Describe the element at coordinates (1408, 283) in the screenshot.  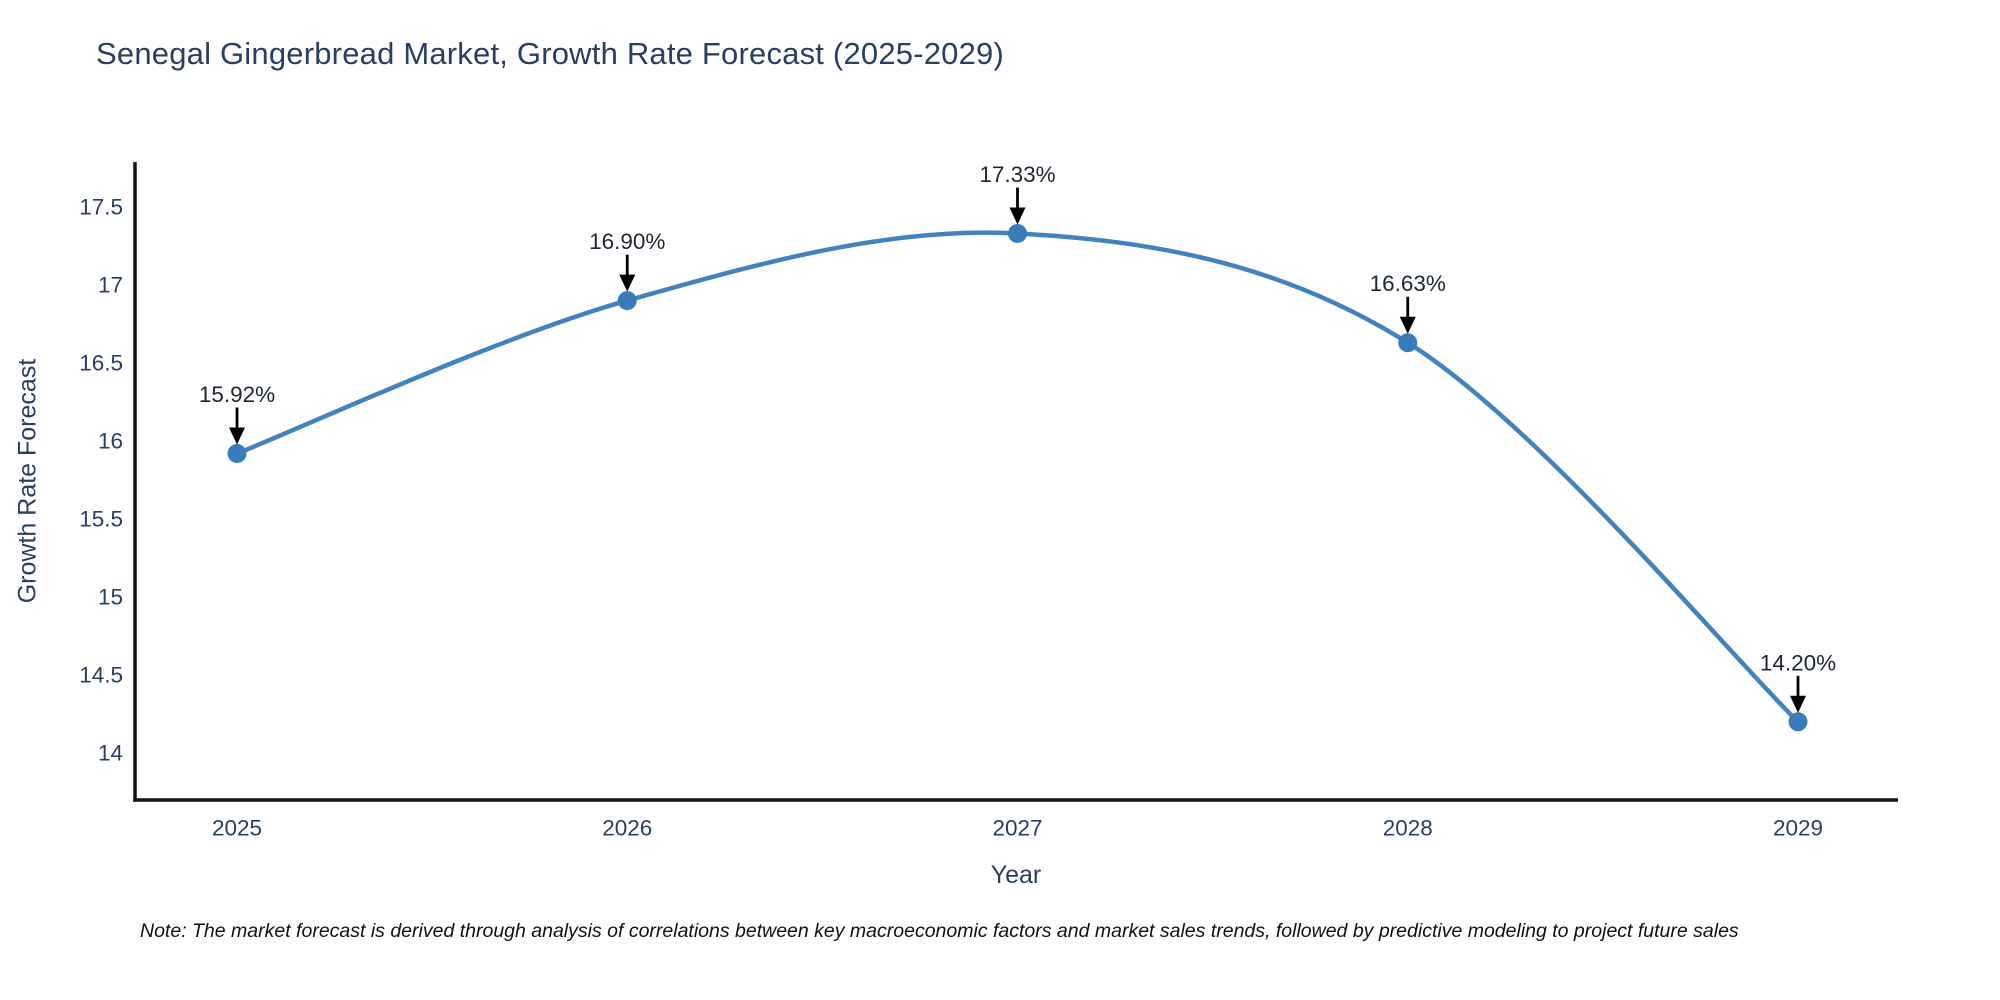
I see `annotation-label: 16.63%` at that location.